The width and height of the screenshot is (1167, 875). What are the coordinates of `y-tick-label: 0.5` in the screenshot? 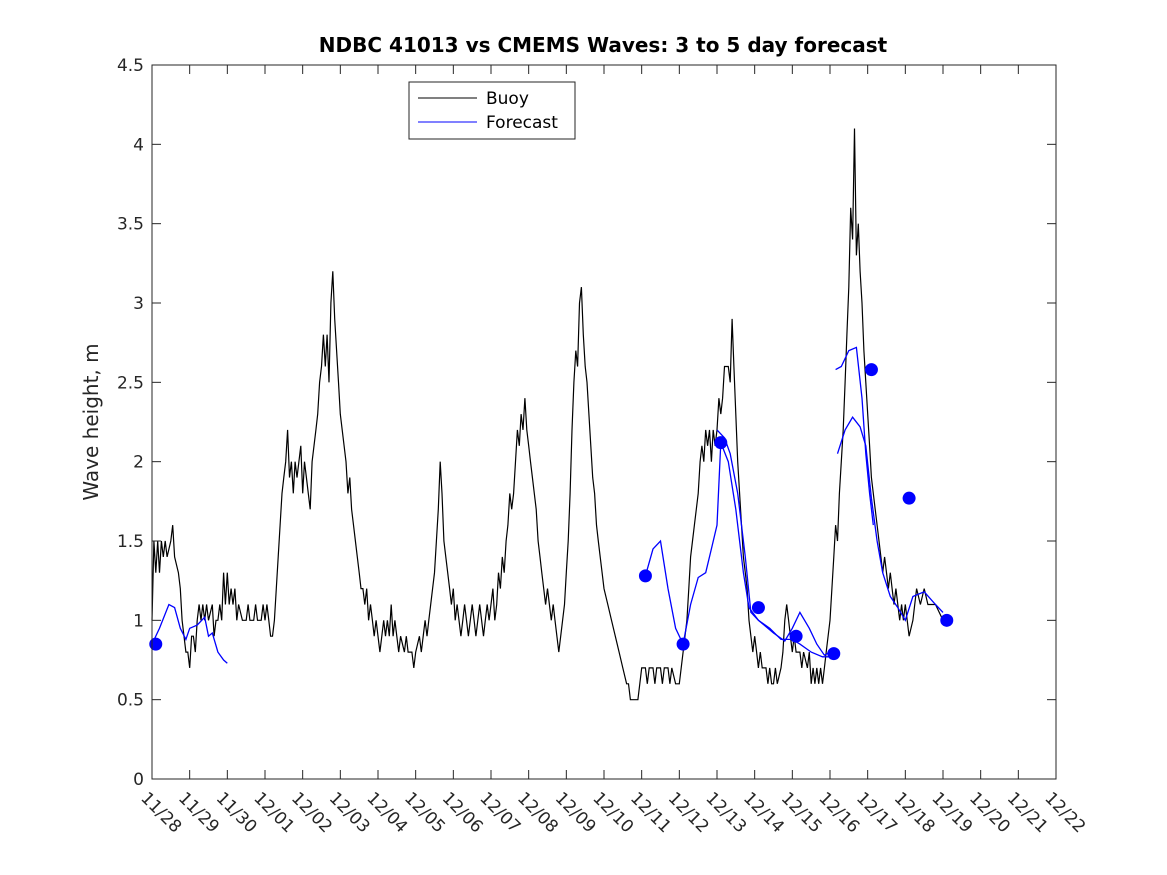 It's located at (130, 701).